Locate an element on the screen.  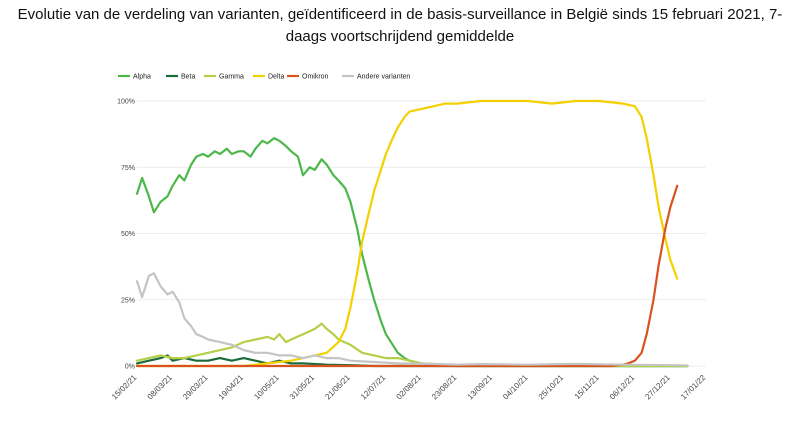
x-tick-label: 13/09/21 is located at coordinates (480, 387).